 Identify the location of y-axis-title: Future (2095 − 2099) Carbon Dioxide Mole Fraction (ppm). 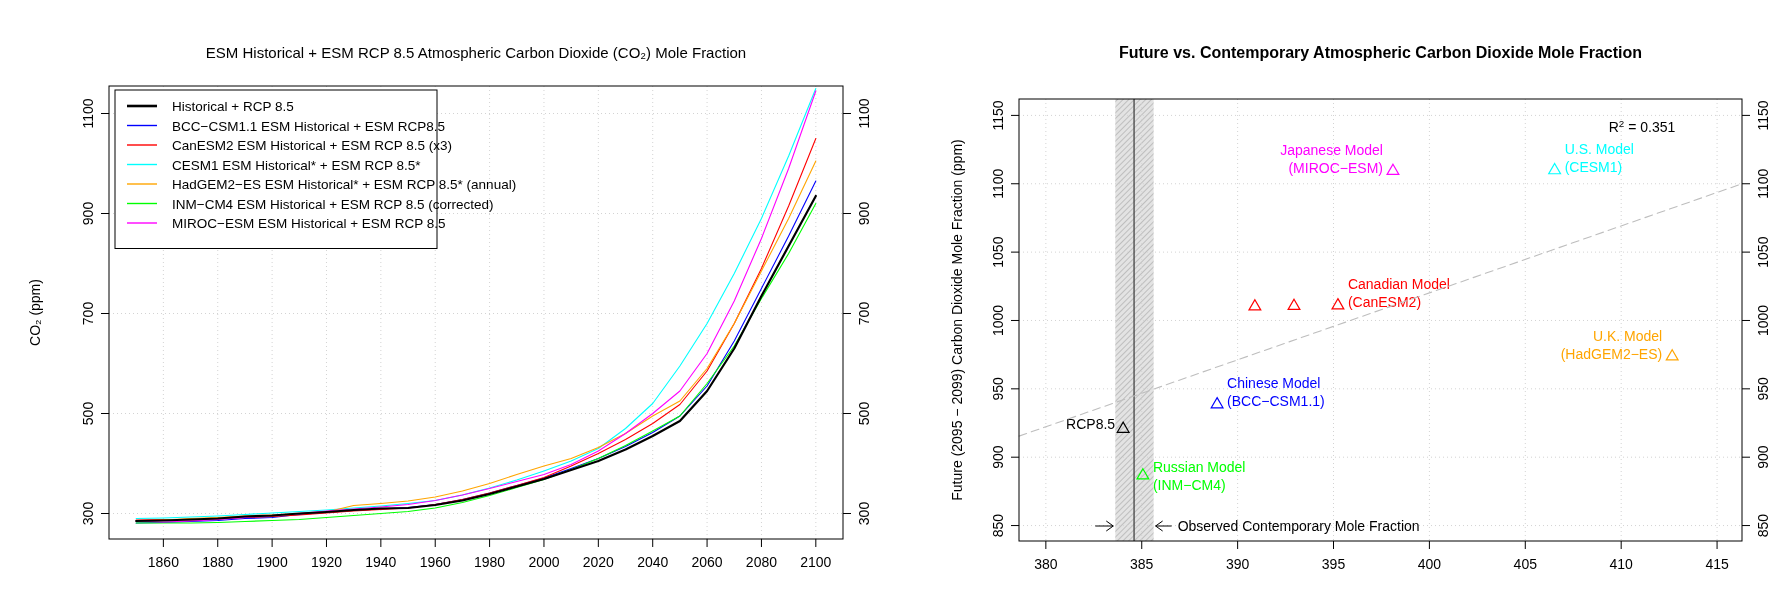
(957, 320).